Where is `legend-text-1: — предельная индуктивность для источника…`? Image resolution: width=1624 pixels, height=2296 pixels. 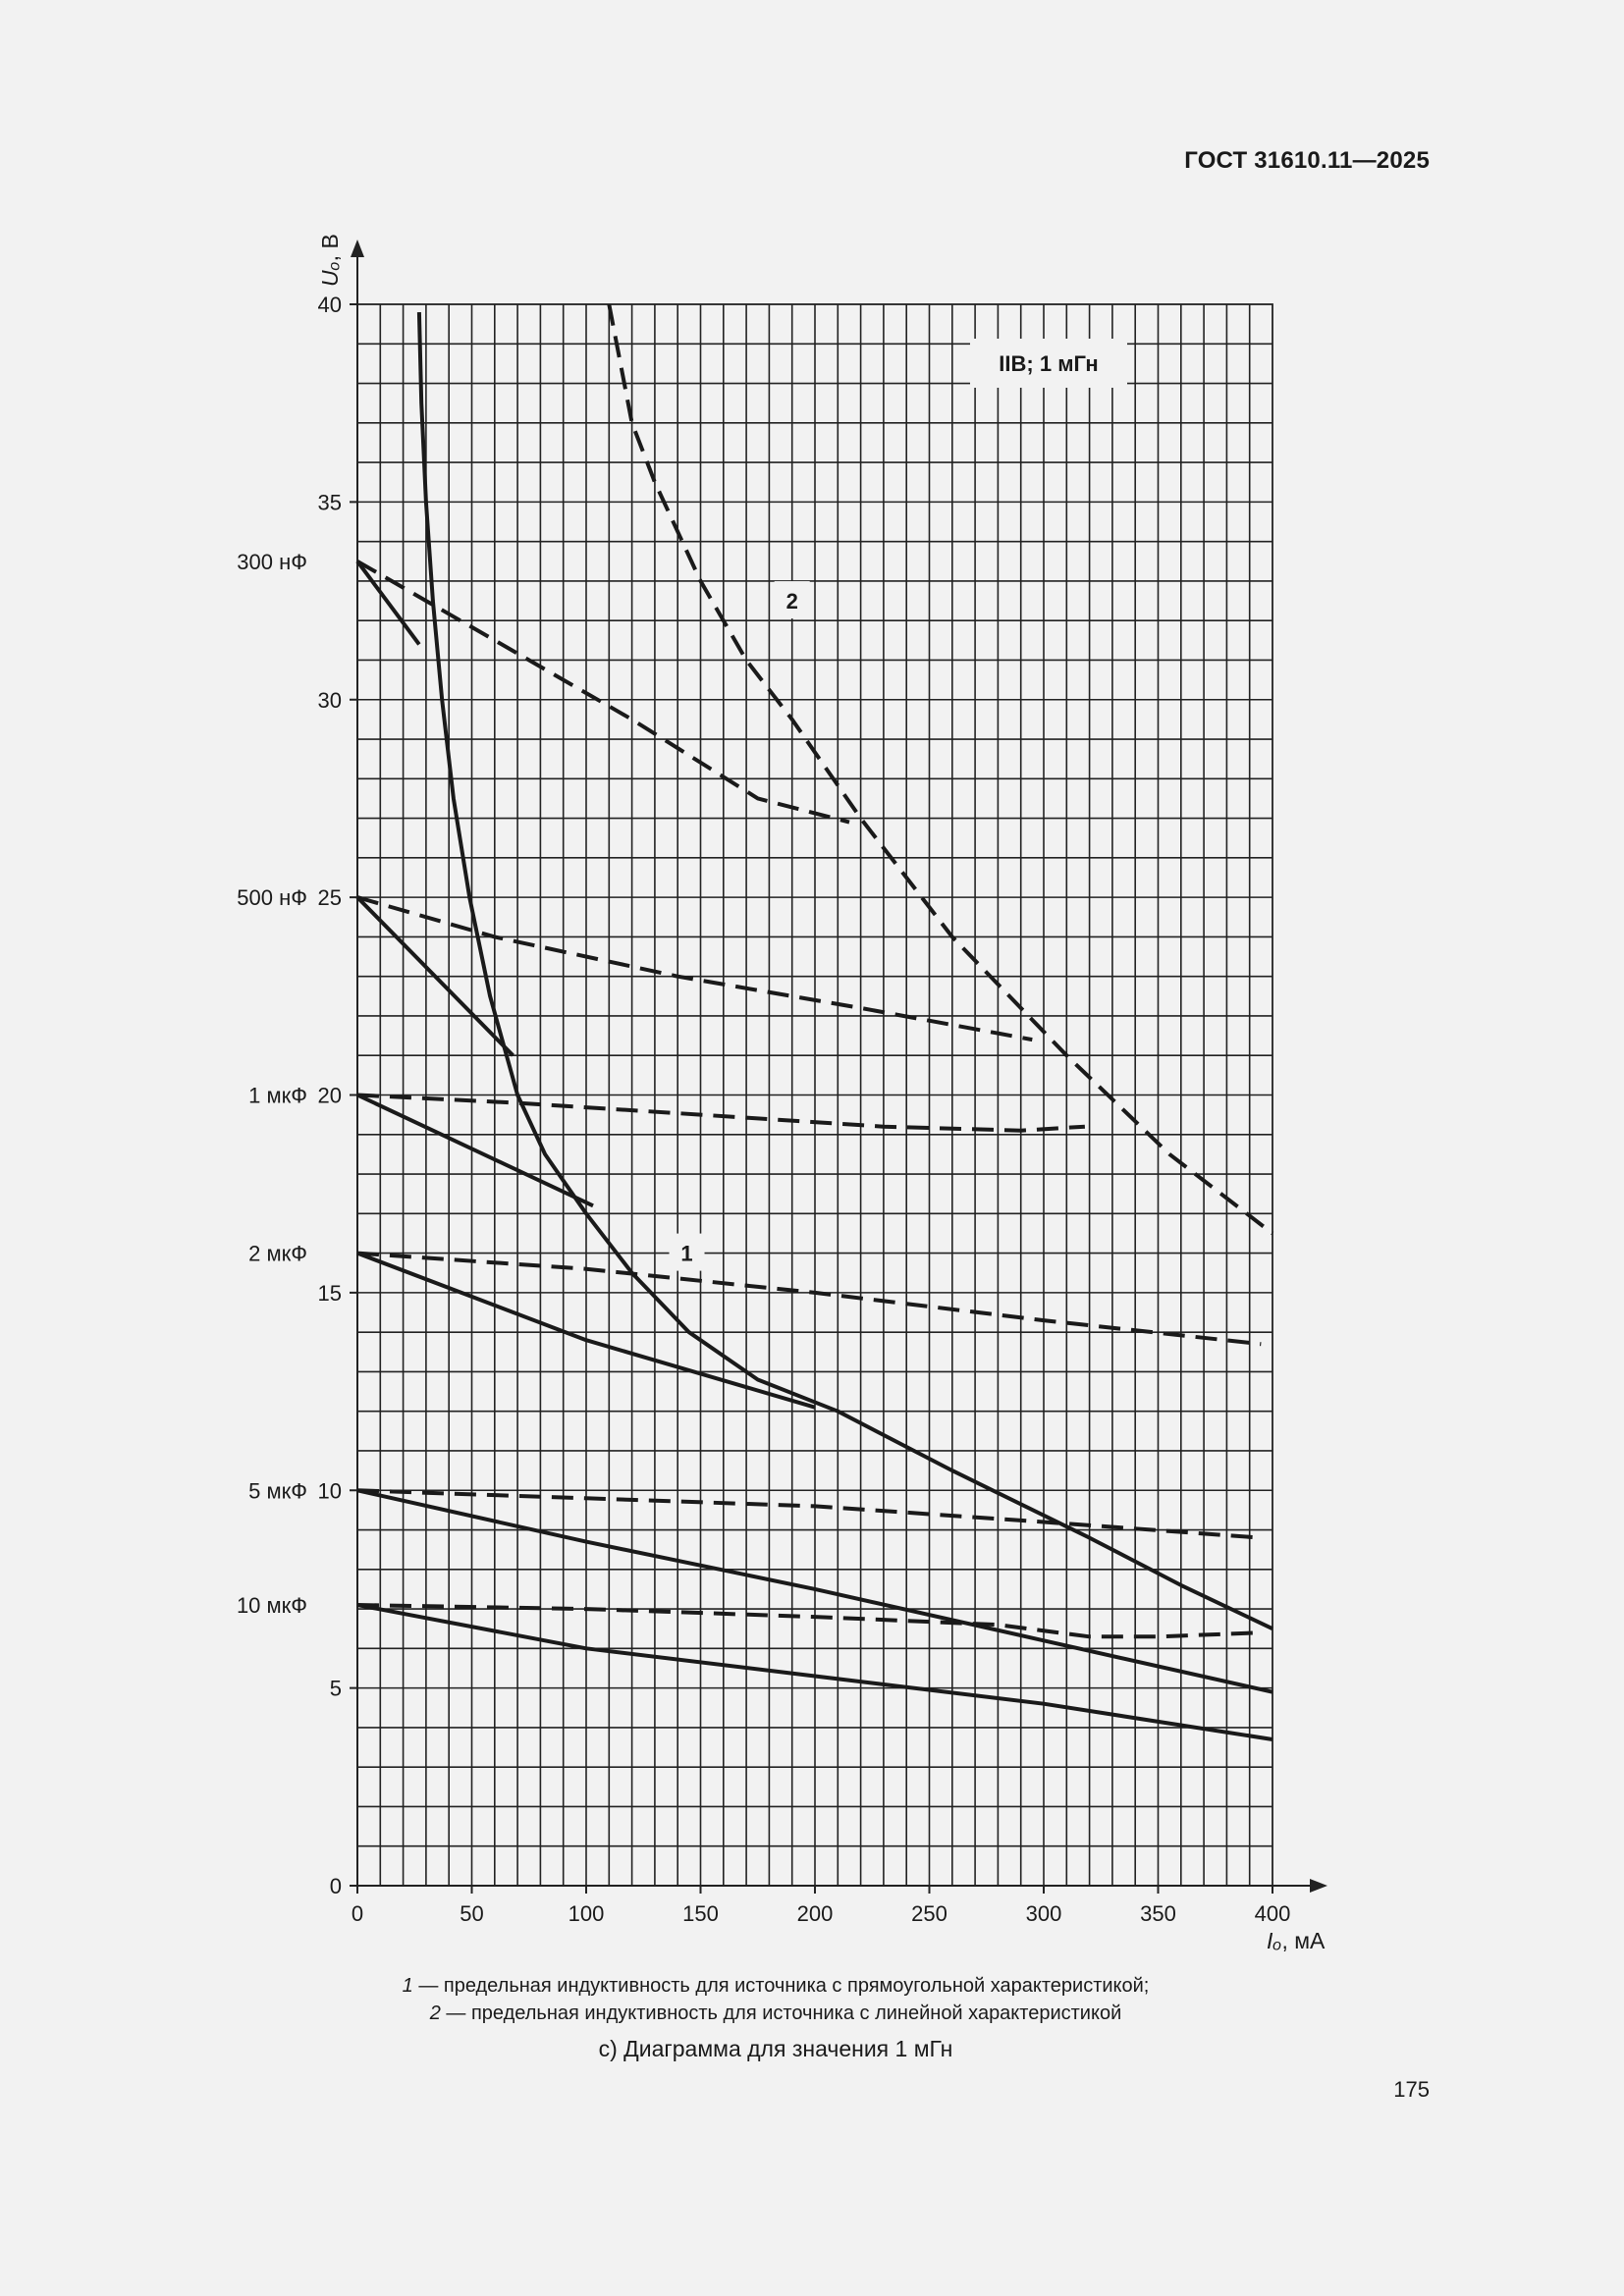 legend-text-1: — предельная индуктивность для источника… is located at coordinates (781, 1986).